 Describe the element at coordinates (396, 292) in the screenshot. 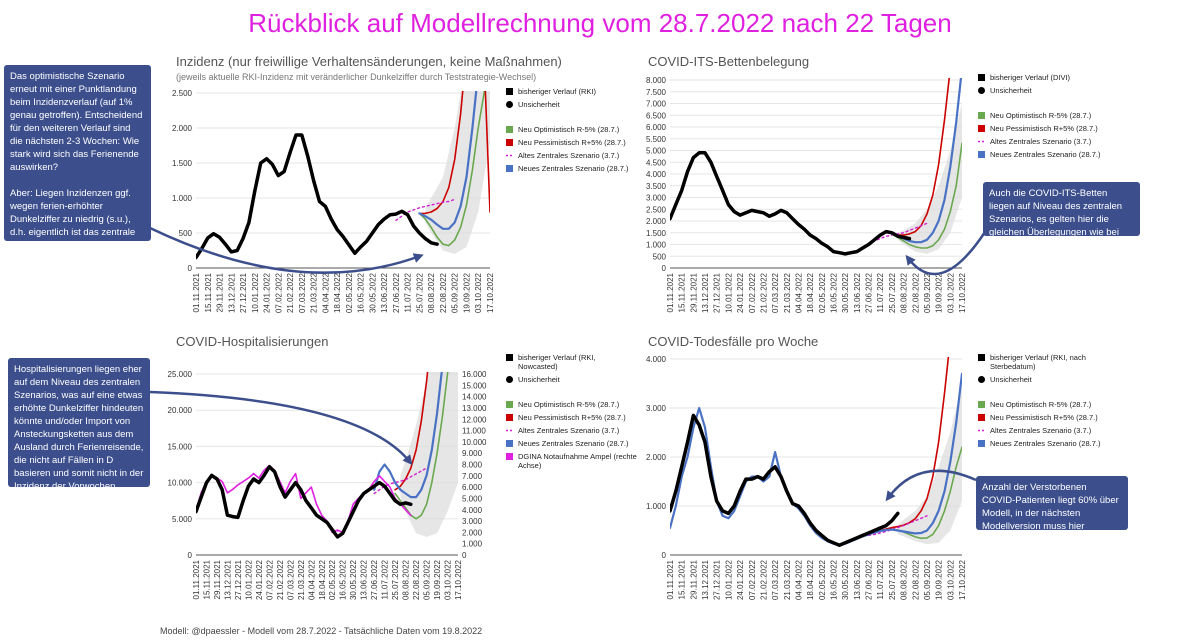

I see `x-tick-label: 27.06.2022` at that location.